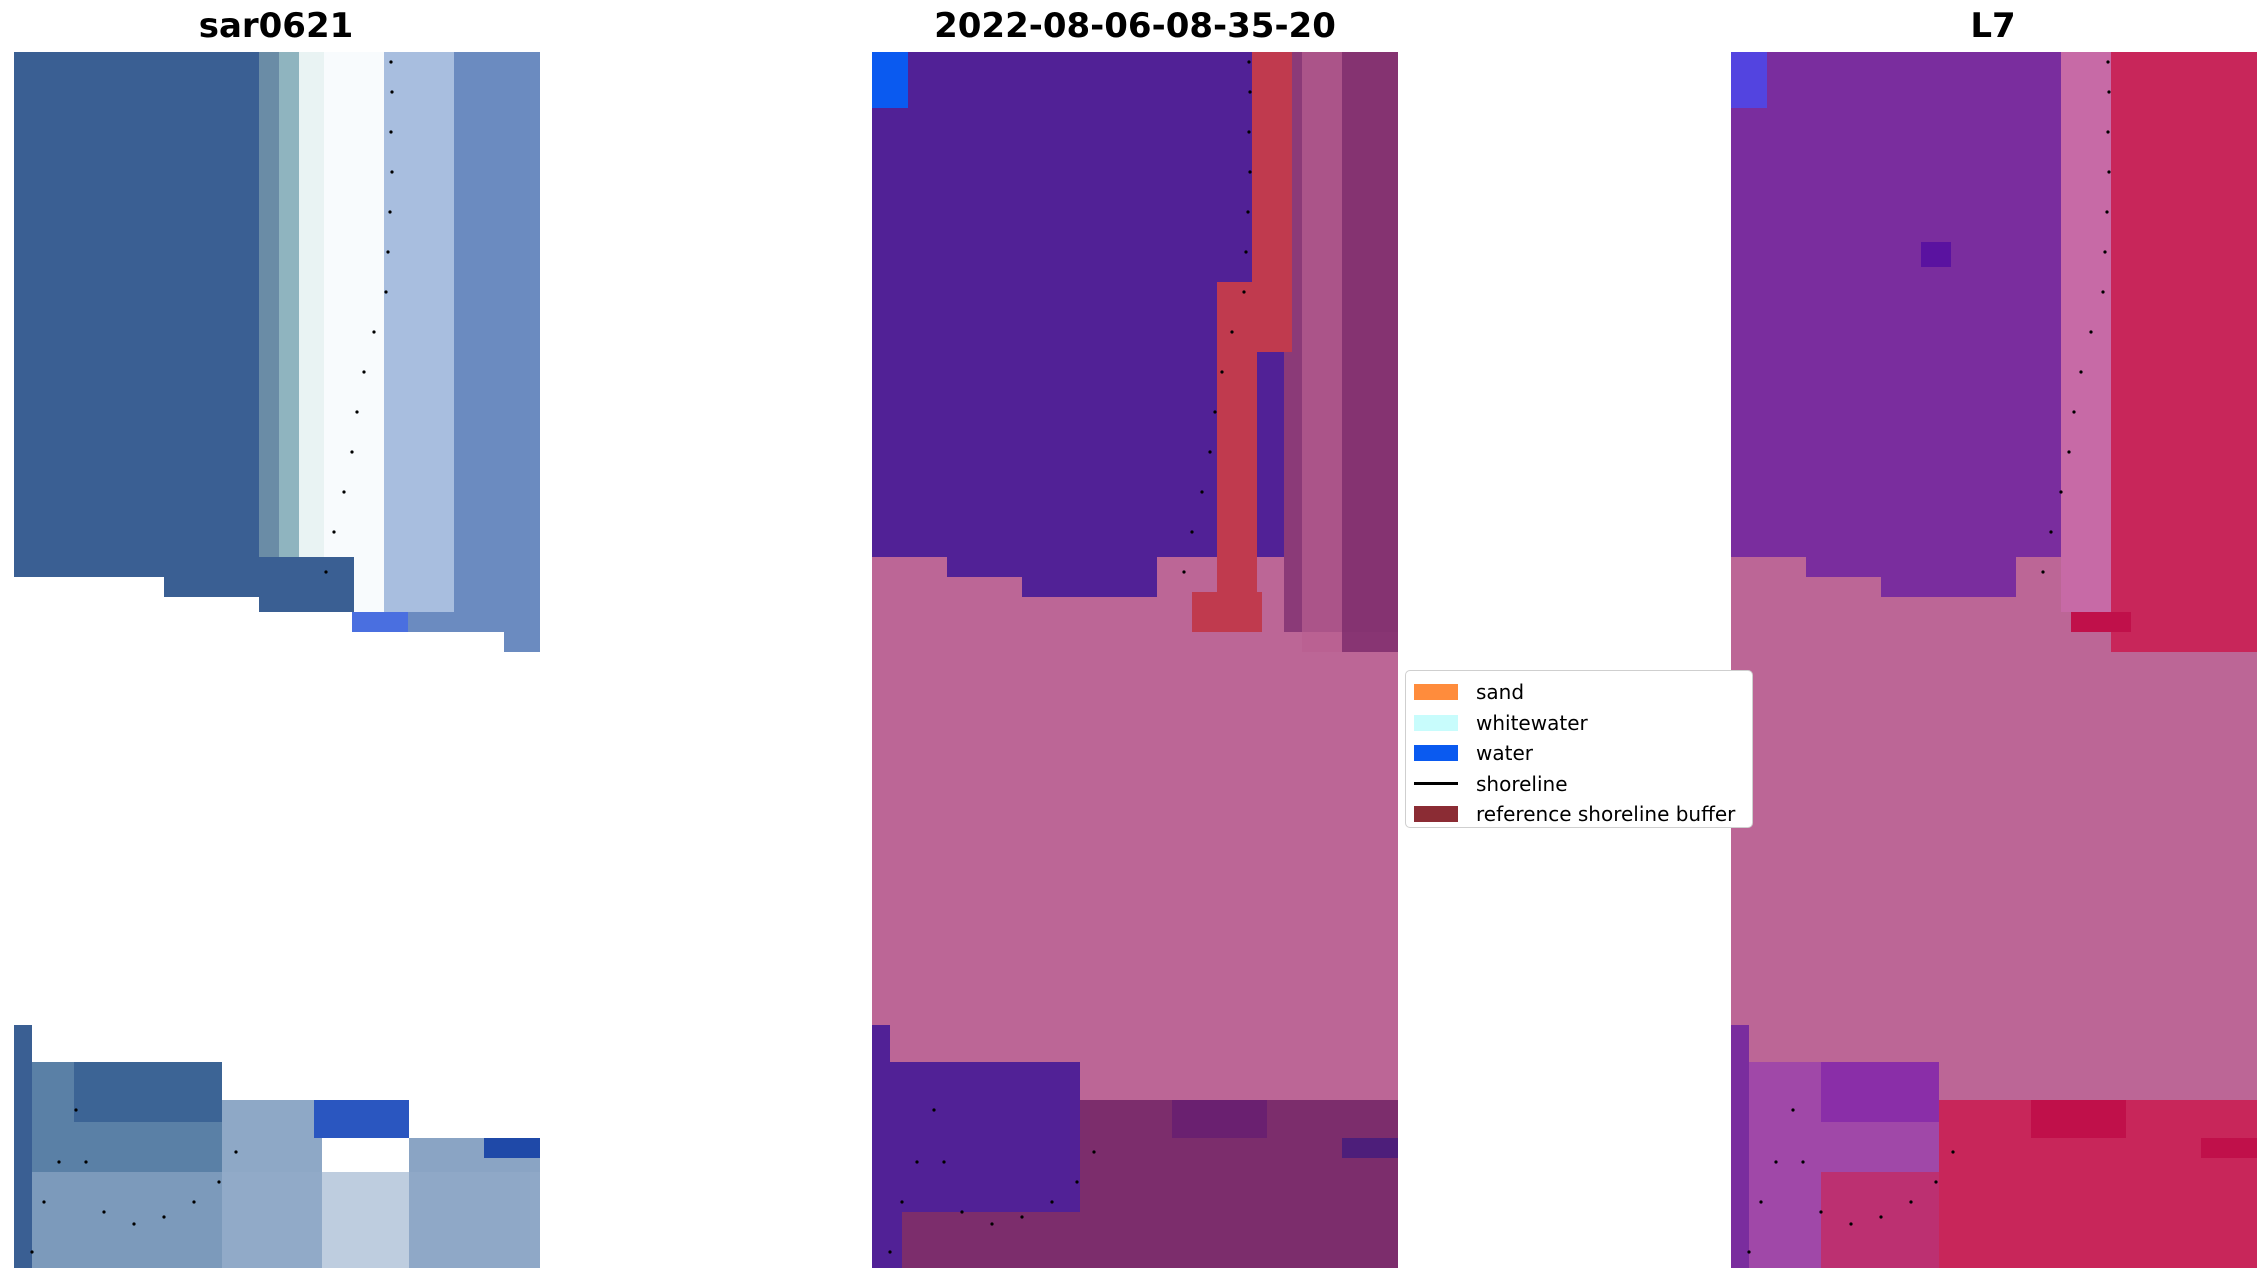 This screenshot has height=1283, width=2268. I want to click on sand-swatch, so click(1436, 692).